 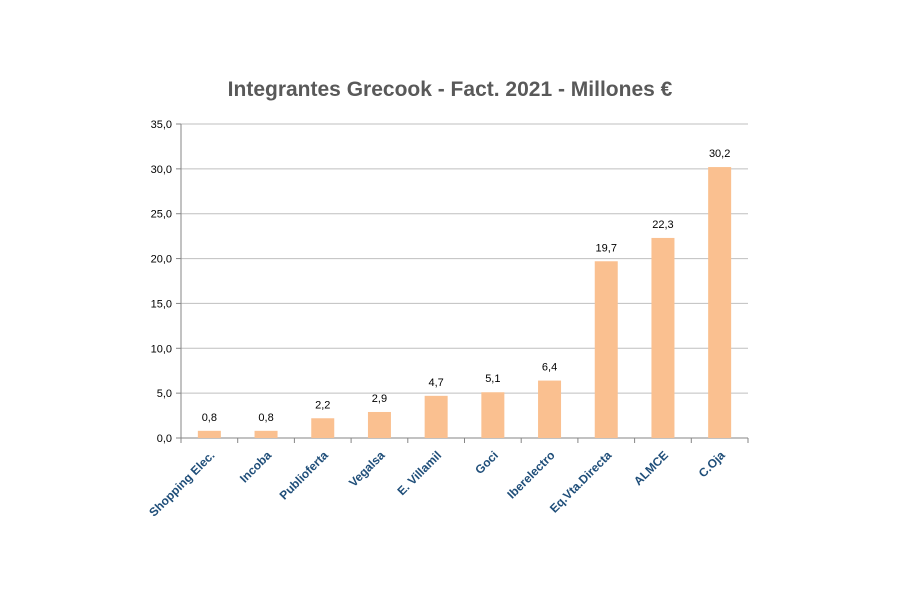 I want to click on y-tick-label: 25,0, so click(x=161, y=215).